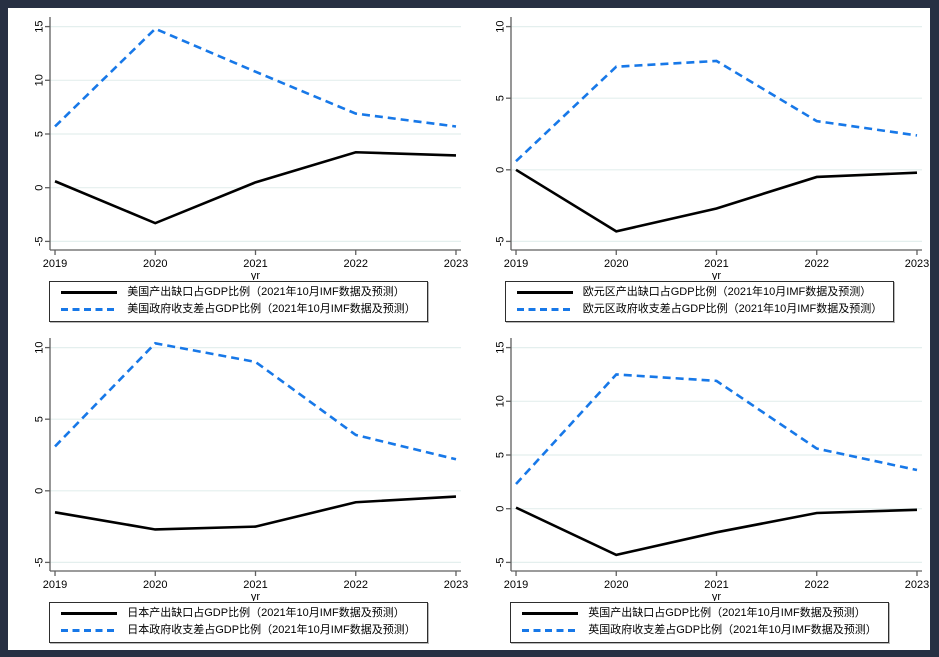 The height and width of the screenshot is (657, 939). I want to click on legend-row: 欧元区产出缺口占GDP比例（2021年10月IMF数据及预测）, so click(699, 293).